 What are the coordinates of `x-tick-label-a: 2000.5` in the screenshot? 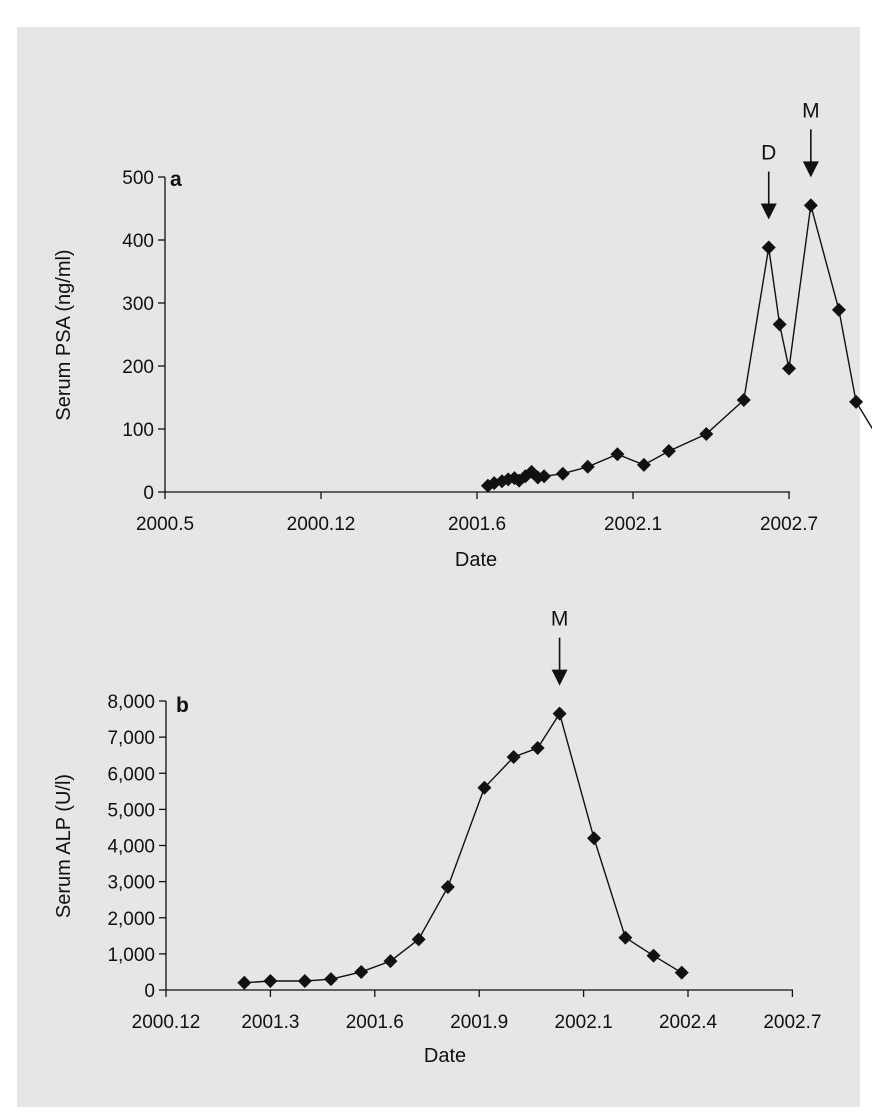 It's located at (165, 524).